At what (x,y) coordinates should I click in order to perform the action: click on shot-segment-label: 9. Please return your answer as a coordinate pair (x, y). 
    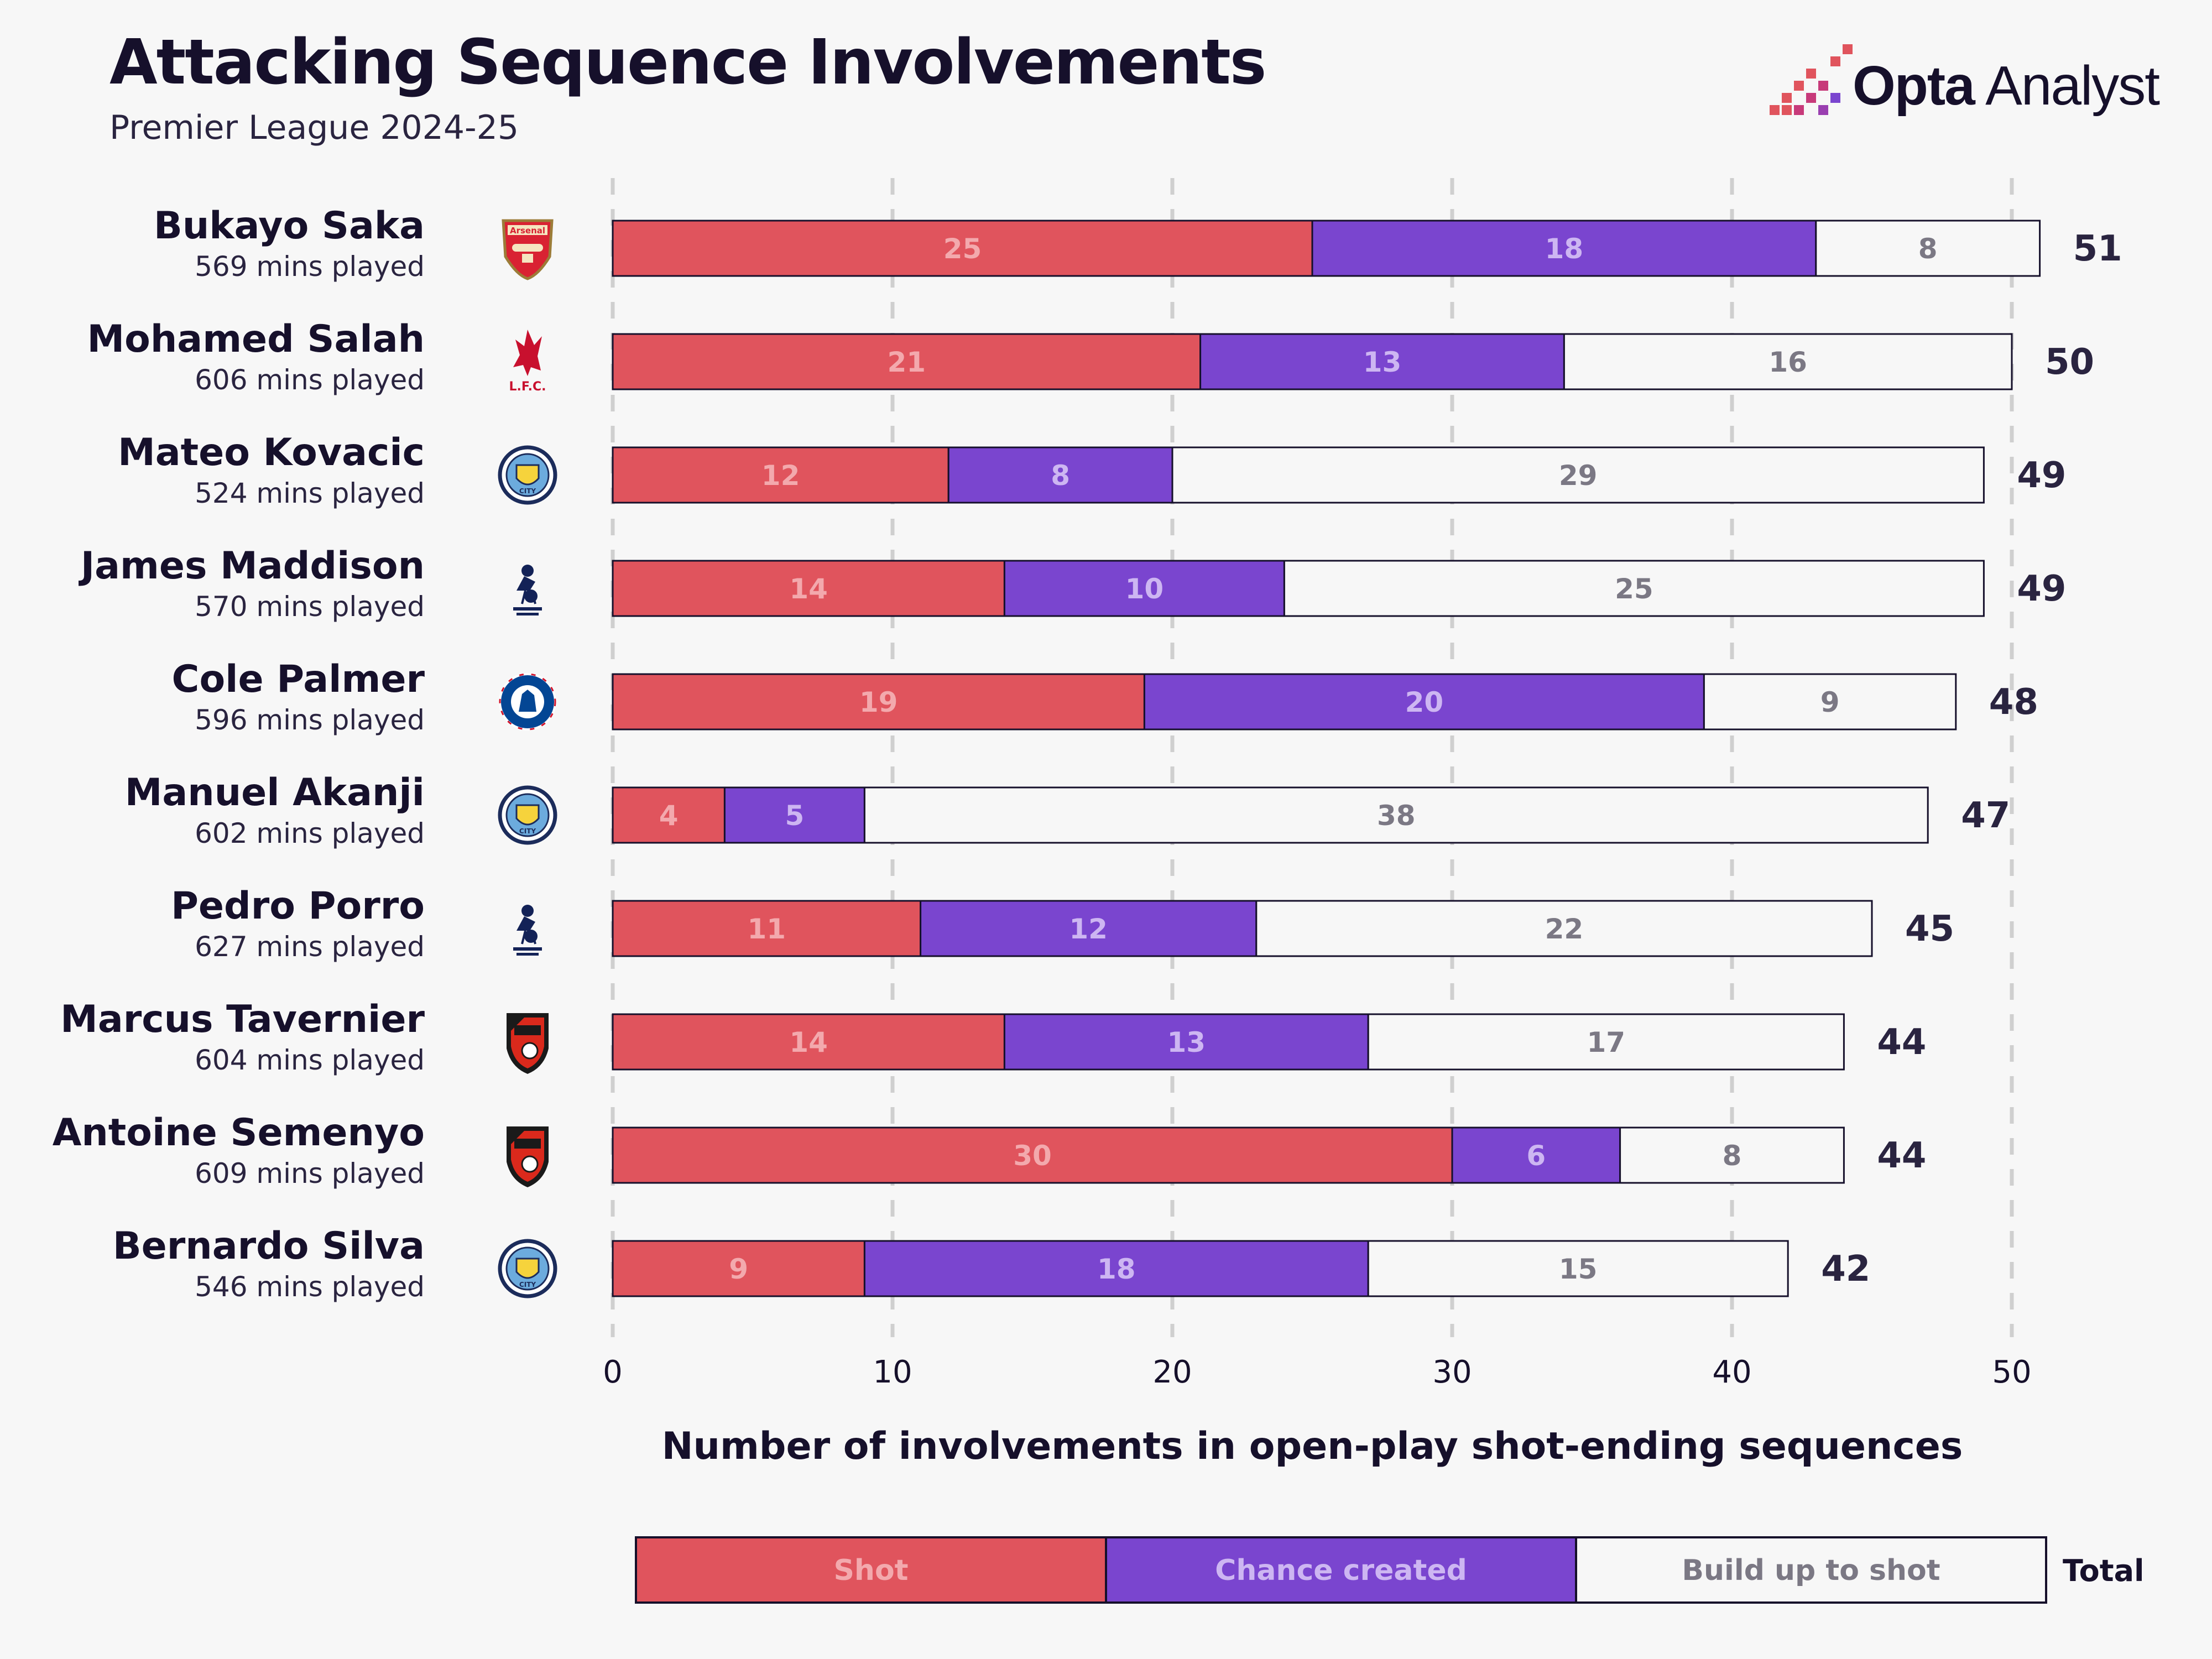
    Looking at the image, I should click on (739, 1269).